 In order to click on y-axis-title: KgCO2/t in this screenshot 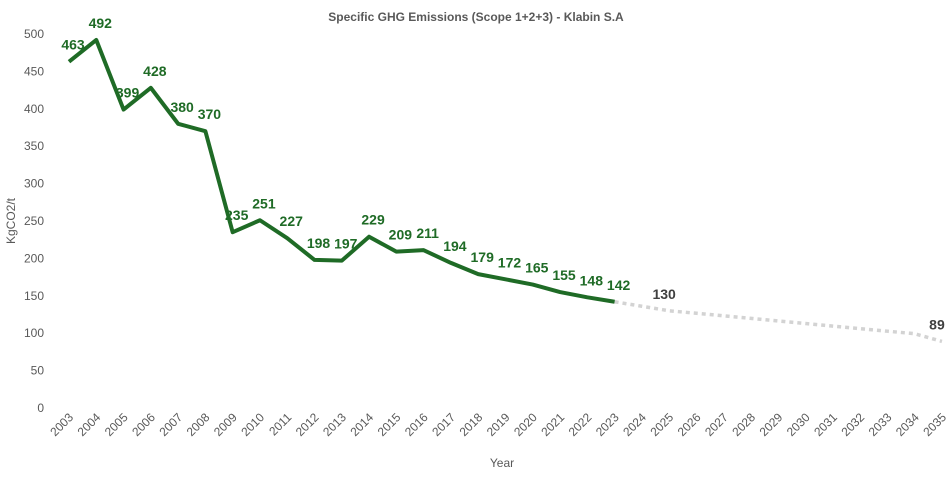, I will do `click(11, 220)`.